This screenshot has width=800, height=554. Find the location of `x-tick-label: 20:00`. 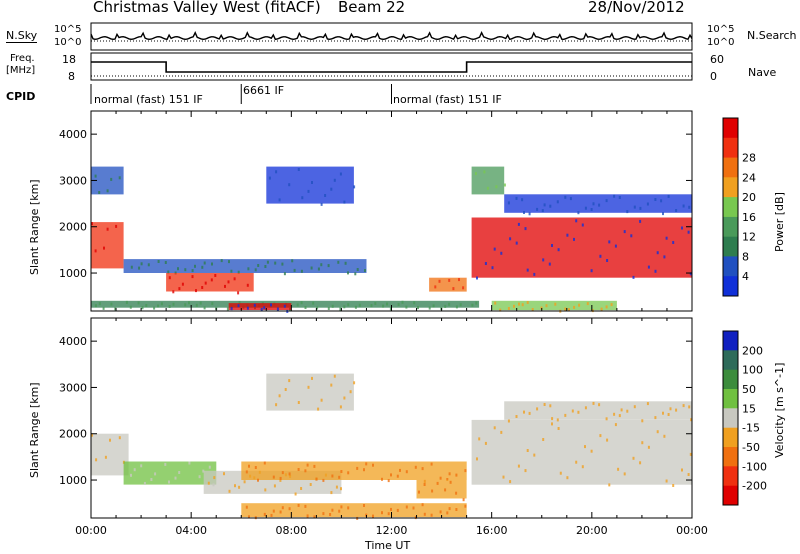

x-tick-label: 20:00 is located at coordinates (592, 530).